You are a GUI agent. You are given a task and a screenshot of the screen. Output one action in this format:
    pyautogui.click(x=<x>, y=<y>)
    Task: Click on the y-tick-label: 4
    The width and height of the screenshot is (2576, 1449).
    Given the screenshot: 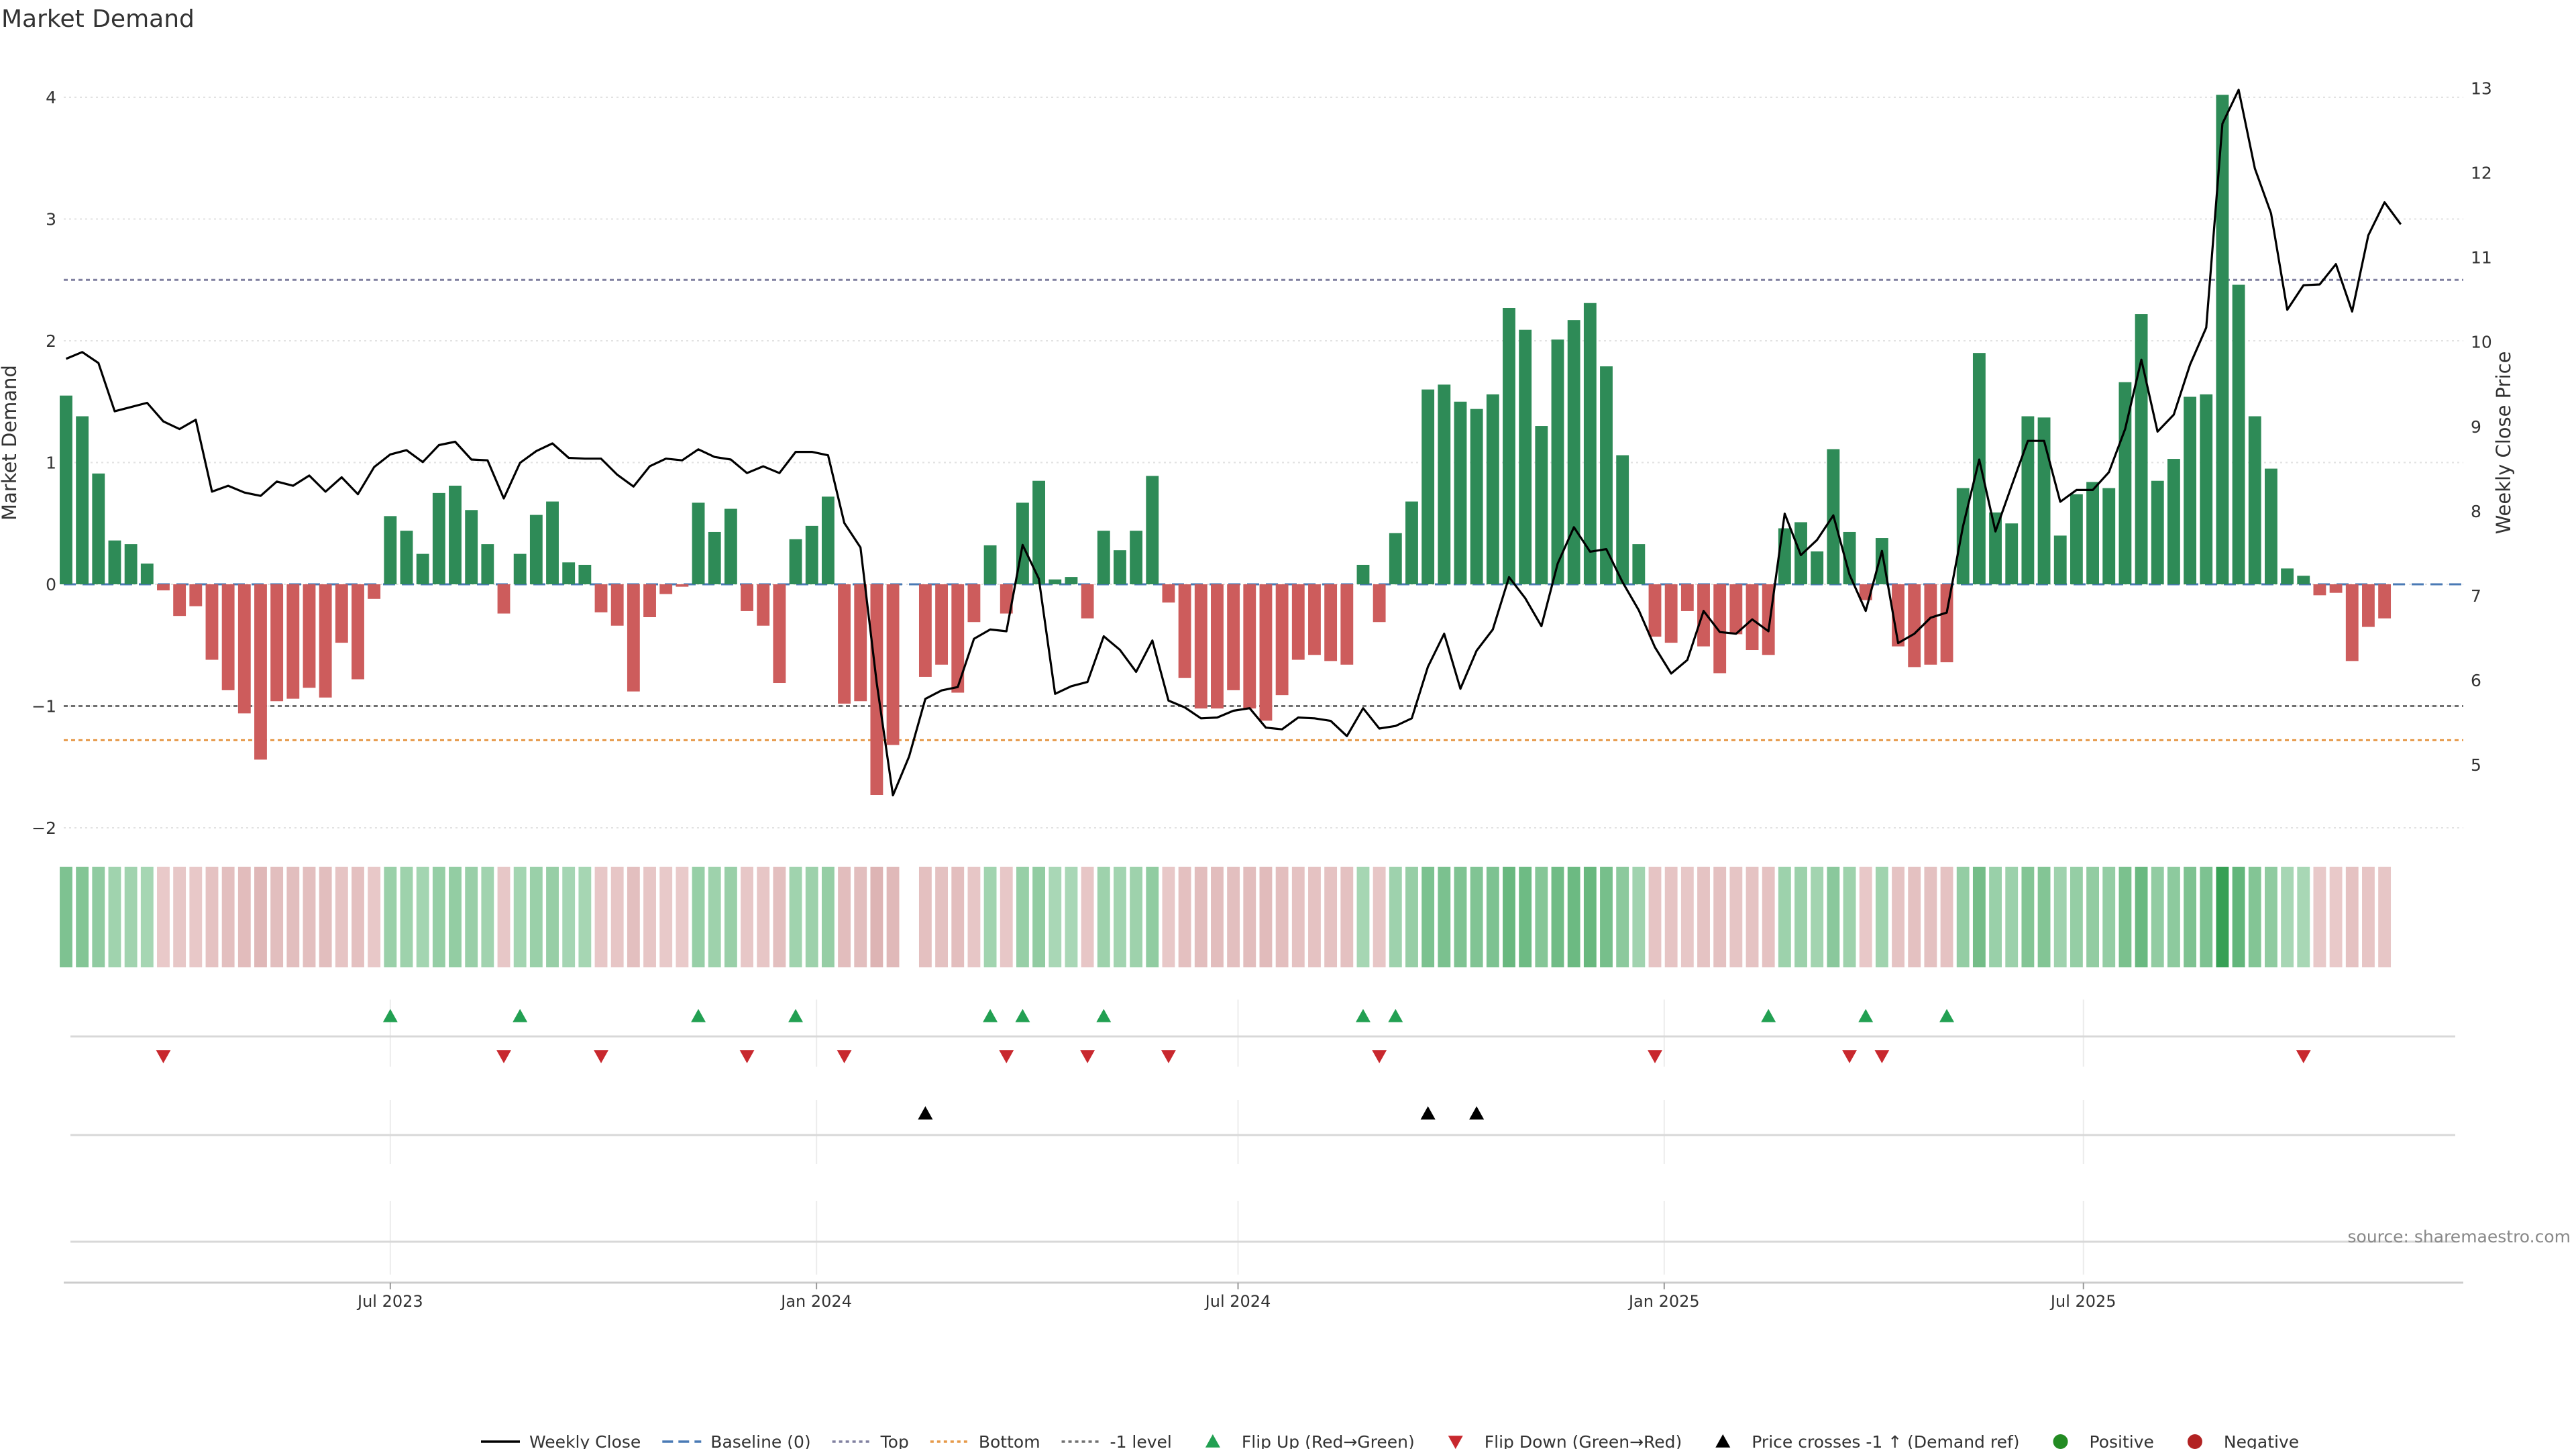 What is the action you would take?
    pyautogui.click(x=51, y=97)
    